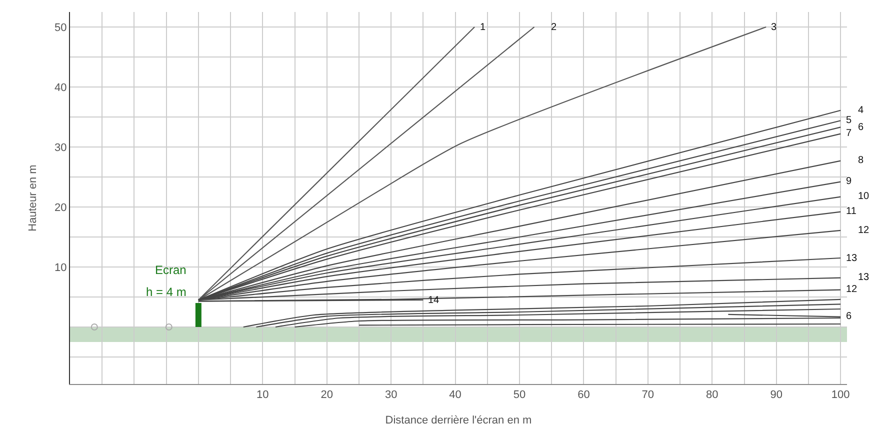 This screenshot has width=881, height=436. What do you see at coordinates (458, 420) in the screenshot?
I see `x-axis-title: Distance derrière l'écran en m` at bounding box center [458, 420].